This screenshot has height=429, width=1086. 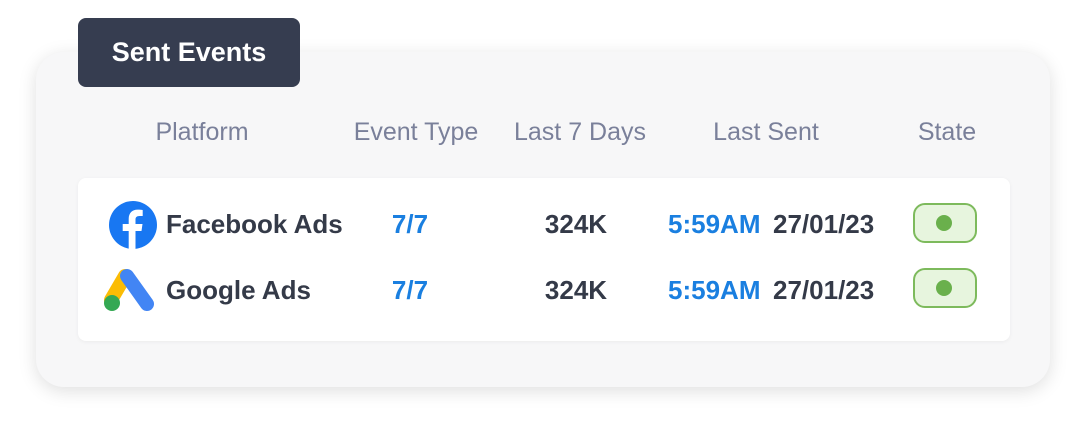 What do you see at coordinates (580, 132) in the screenshot?
I see `column-header: Last 7 Days` at bounding box center [580, 132].